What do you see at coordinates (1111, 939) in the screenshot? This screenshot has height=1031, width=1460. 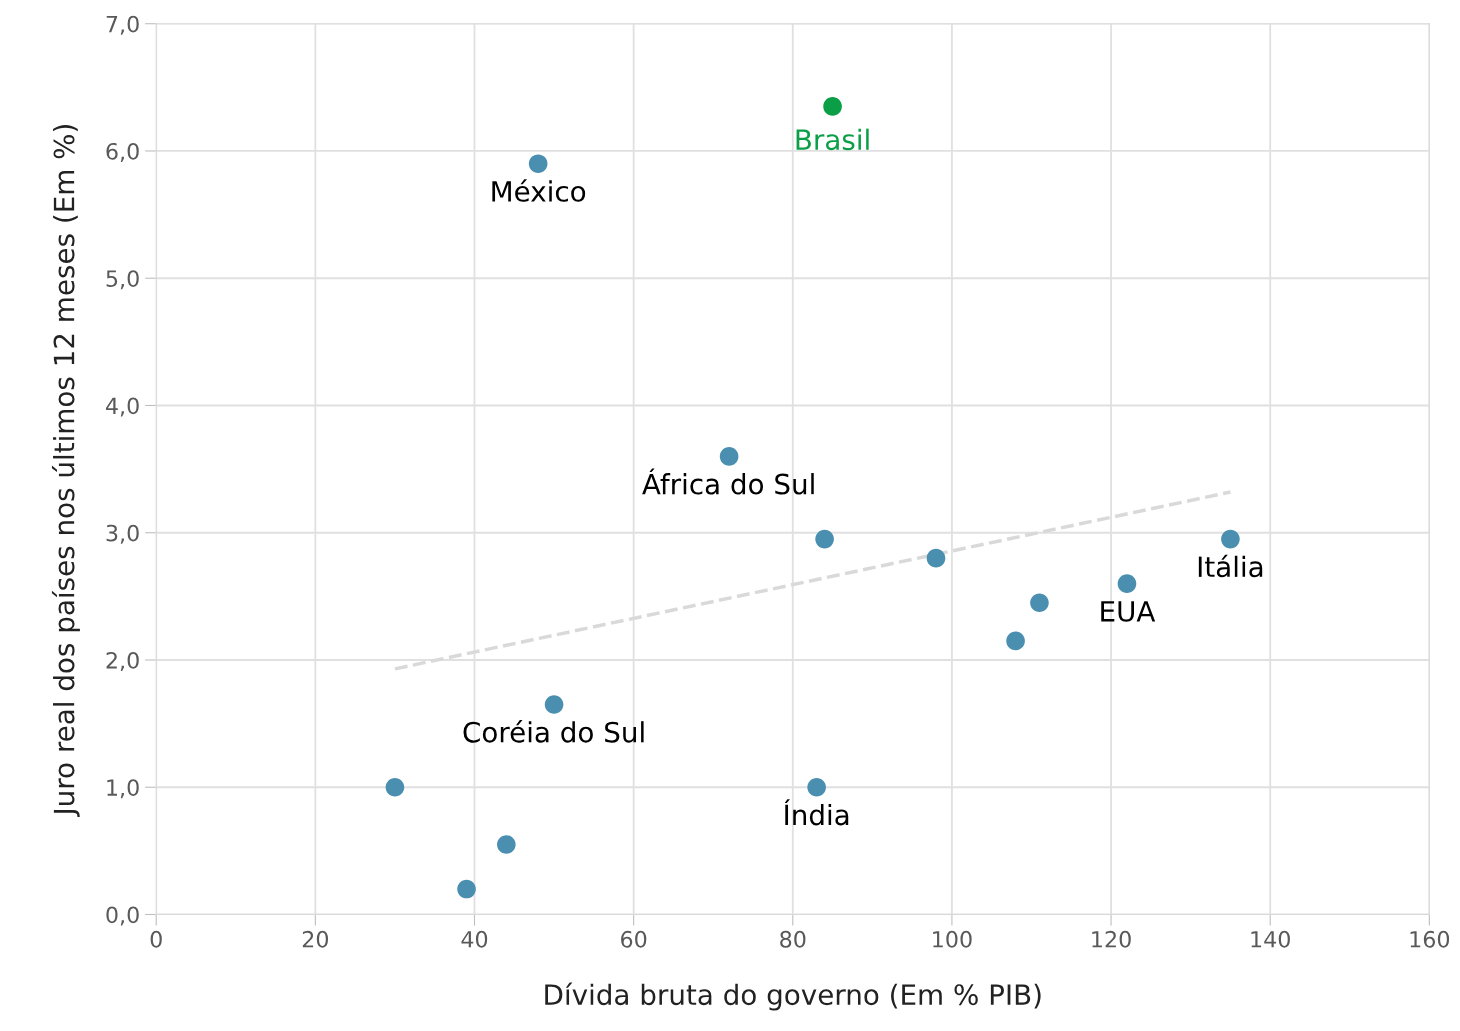 I see `x-tick-label: 120` at bounding box center [1111, 939].